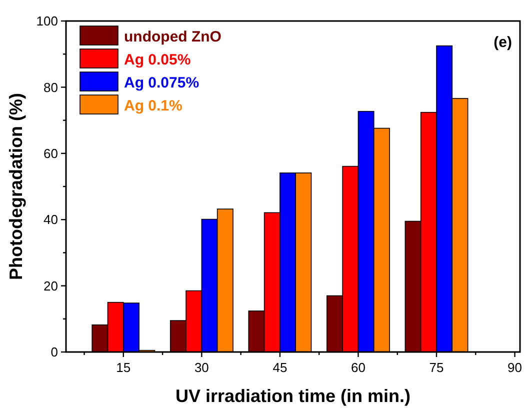  Describe the element at coordinates (51, 286) in the screenshot. I see `y-tick-label: 20` at that location.